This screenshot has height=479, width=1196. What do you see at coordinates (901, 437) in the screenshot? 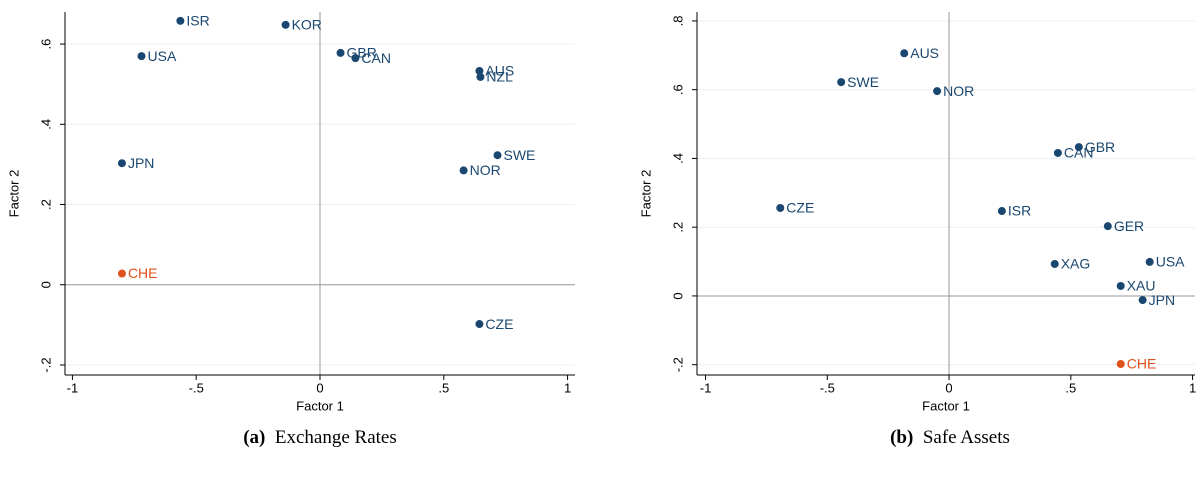
I see `caption-tag: (b)` at bounding box center [901, 437].